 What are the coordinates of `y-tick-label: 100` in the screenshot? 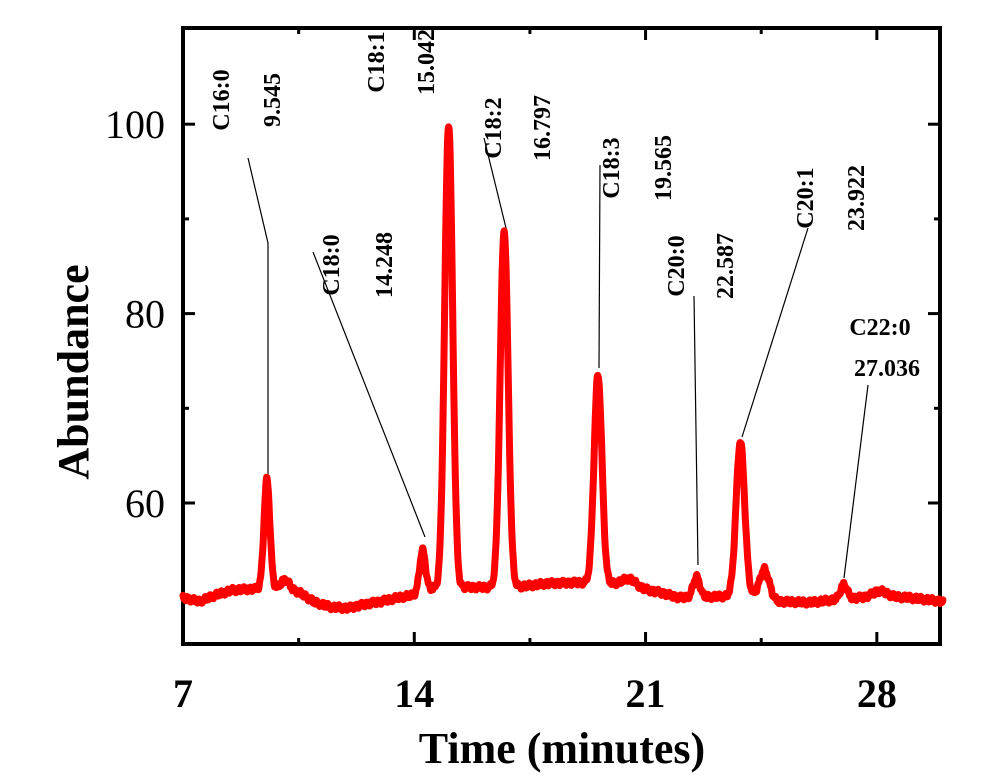 It's located at (135, 124).